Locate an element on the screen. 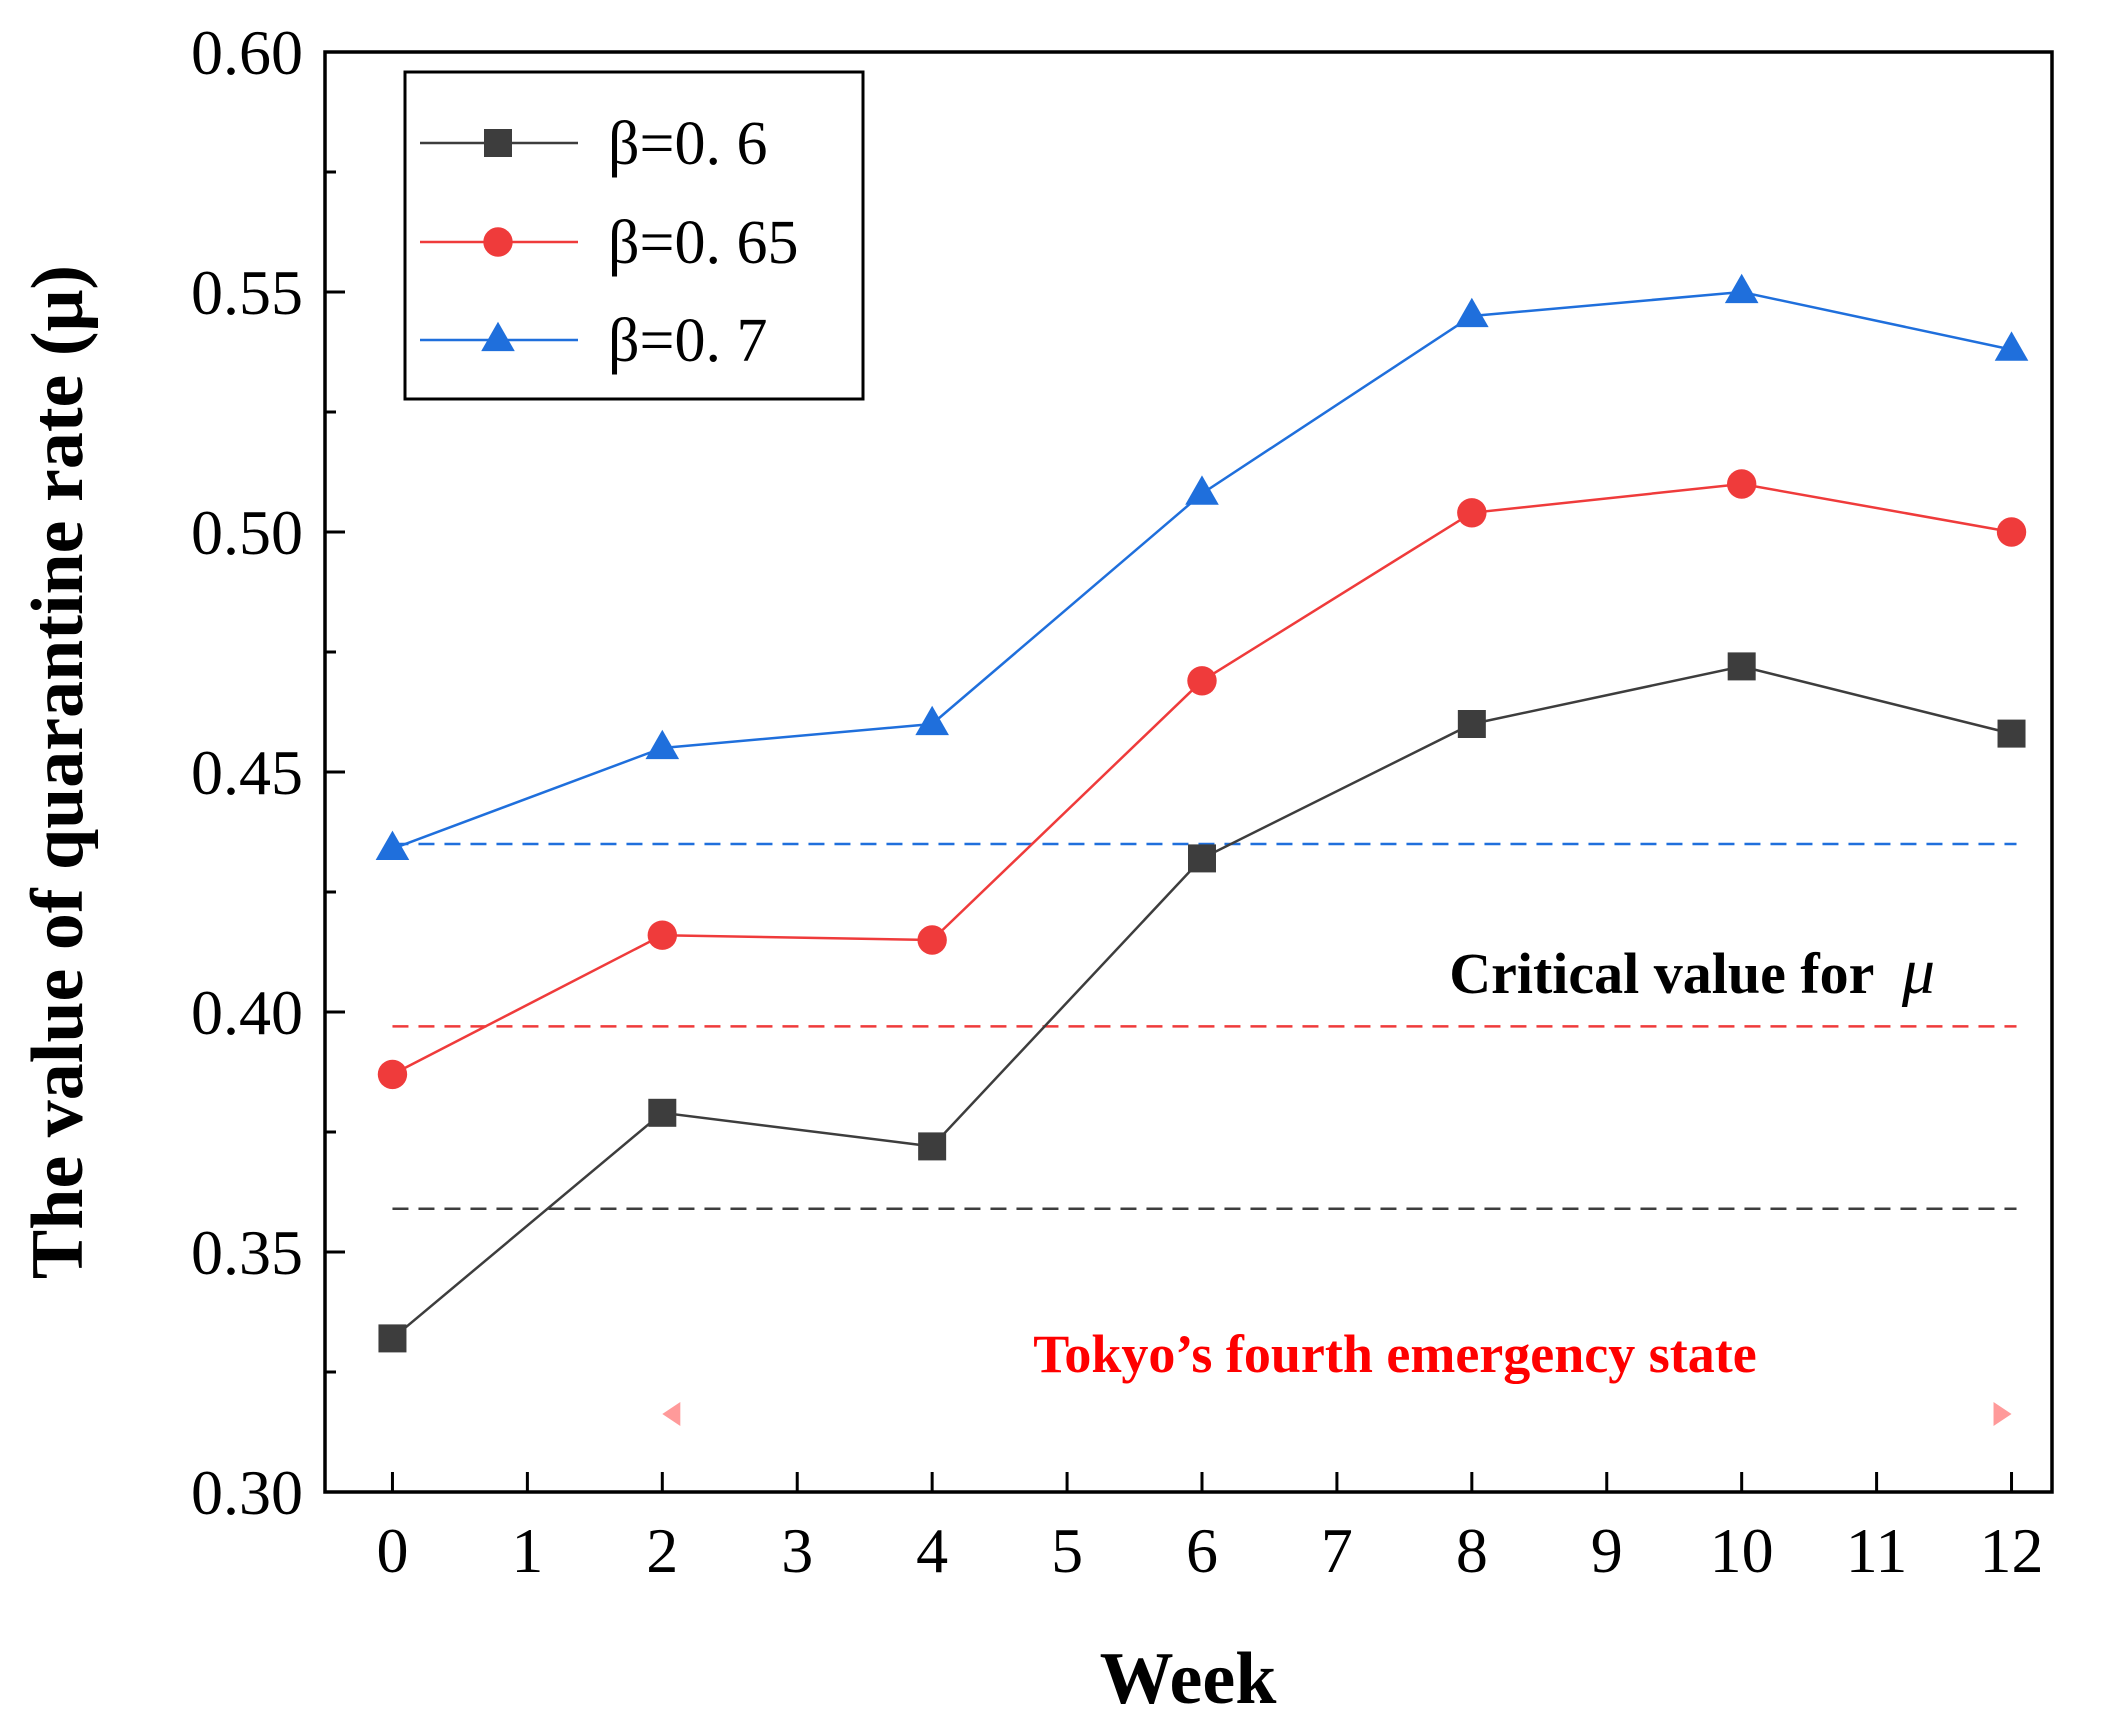 This screenshot has width=2117, height=1724. legend-item: β=0. 7 is located at coordinates (594, 341).